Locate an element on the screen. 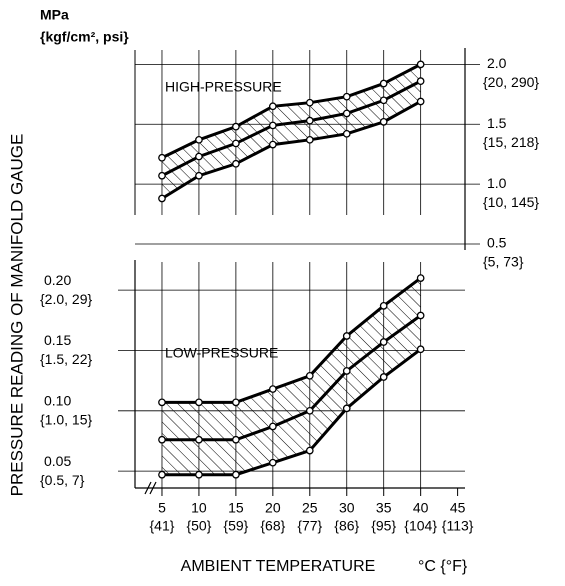 This screenshot has height=586, width=565. x-tick-label-alt: {50} is located at coordinates (198, 526).